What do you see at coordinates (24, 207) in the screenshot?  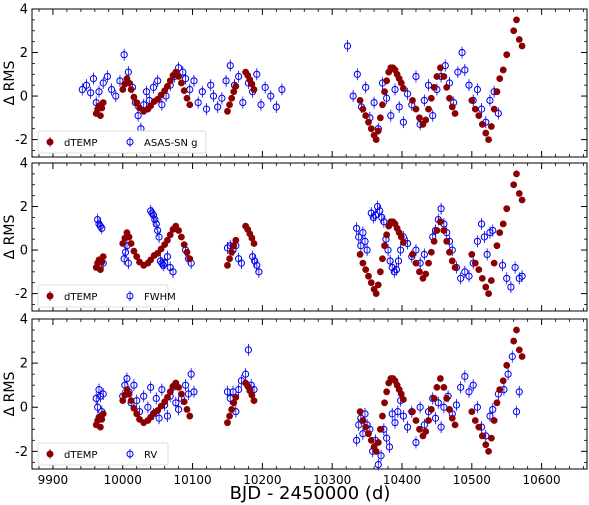 I see `y-tick-label: 2` at bounding box center [24, 207].